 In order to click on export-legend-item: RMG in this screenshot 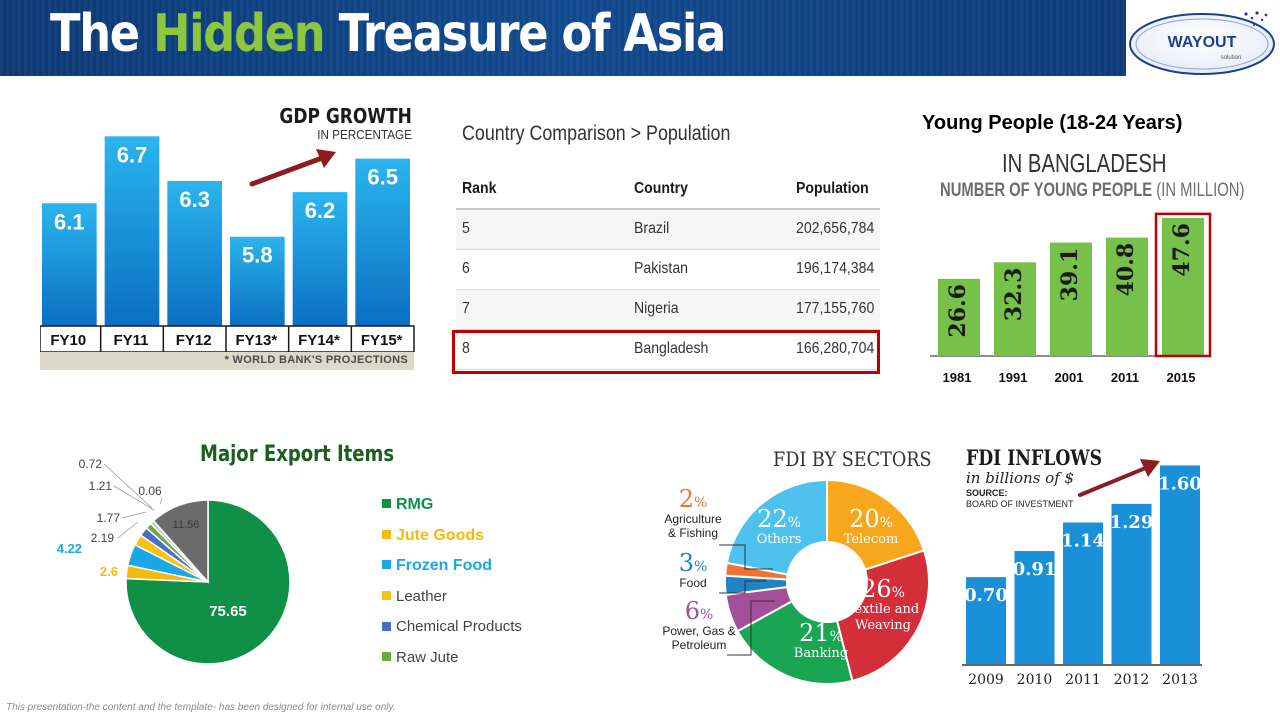, I will do `click(407, 506)`.